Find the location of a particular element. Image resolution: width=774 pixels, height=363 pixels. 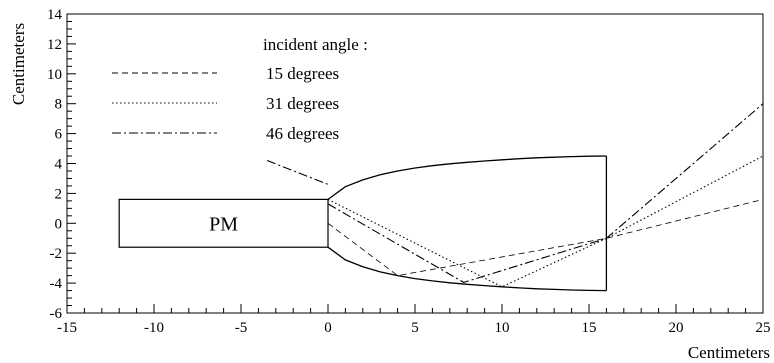

legend-title: incident angle : is located at coordinates (315, 44).